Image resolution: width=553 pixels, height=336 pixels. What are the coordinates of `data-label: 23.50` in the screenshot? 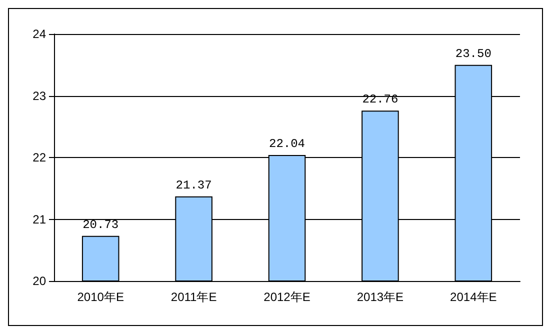 It's located at (473, 53).